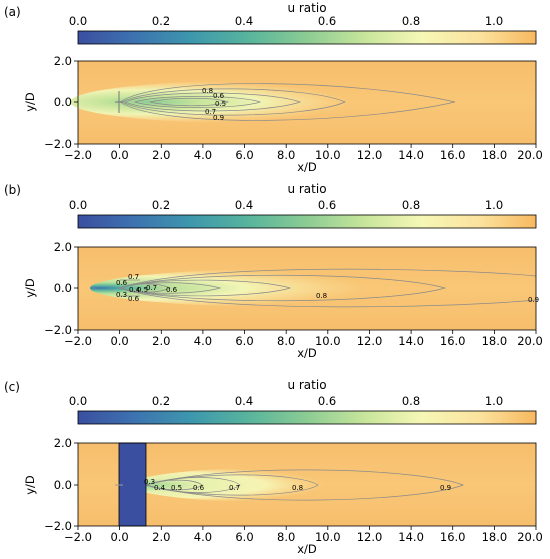 Image resolution: width=550 pixels, height=559 pixels. What do you see at coordinates (61, 484) in the screenshot?
I see `y-ticks: 2.0 0.0 −2.0` at bounding box center [61, 484].